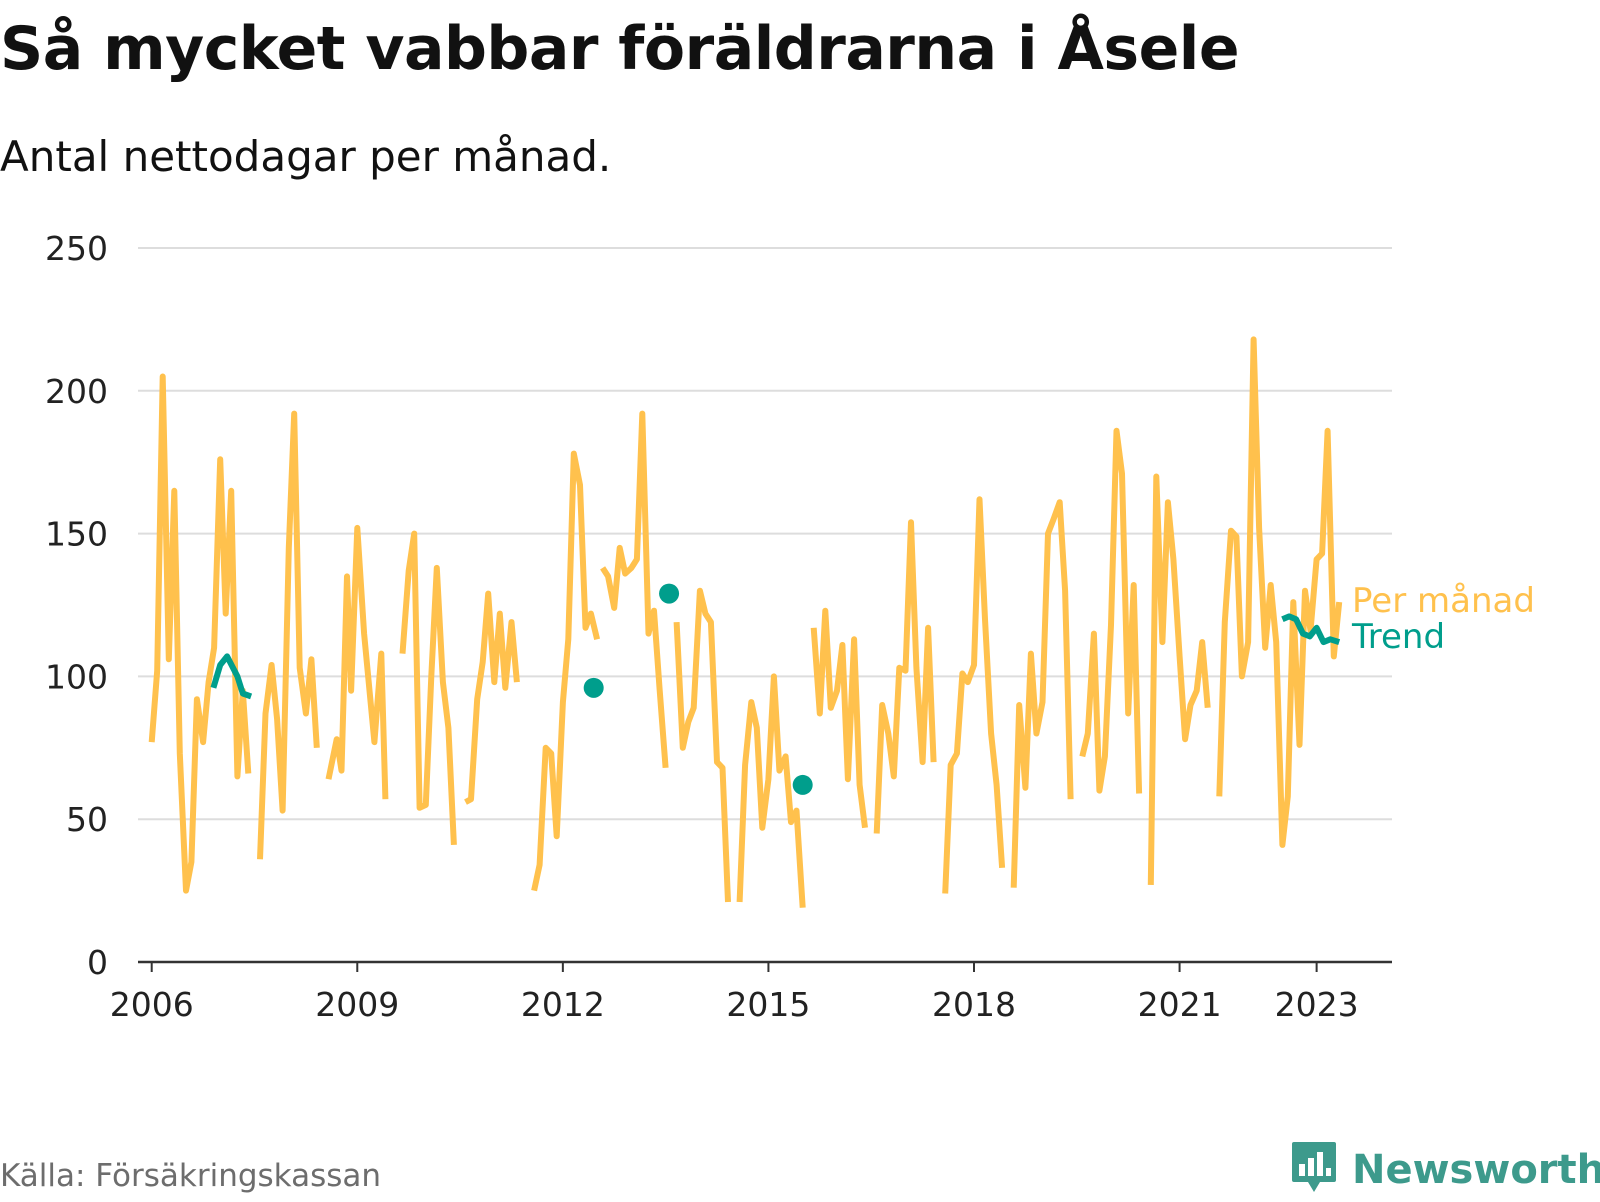 The image size is (1600, 1202). Describe the element at coordinates (97, 962) in the screenshot. I see `y-tick-label-0: 0` at that location.